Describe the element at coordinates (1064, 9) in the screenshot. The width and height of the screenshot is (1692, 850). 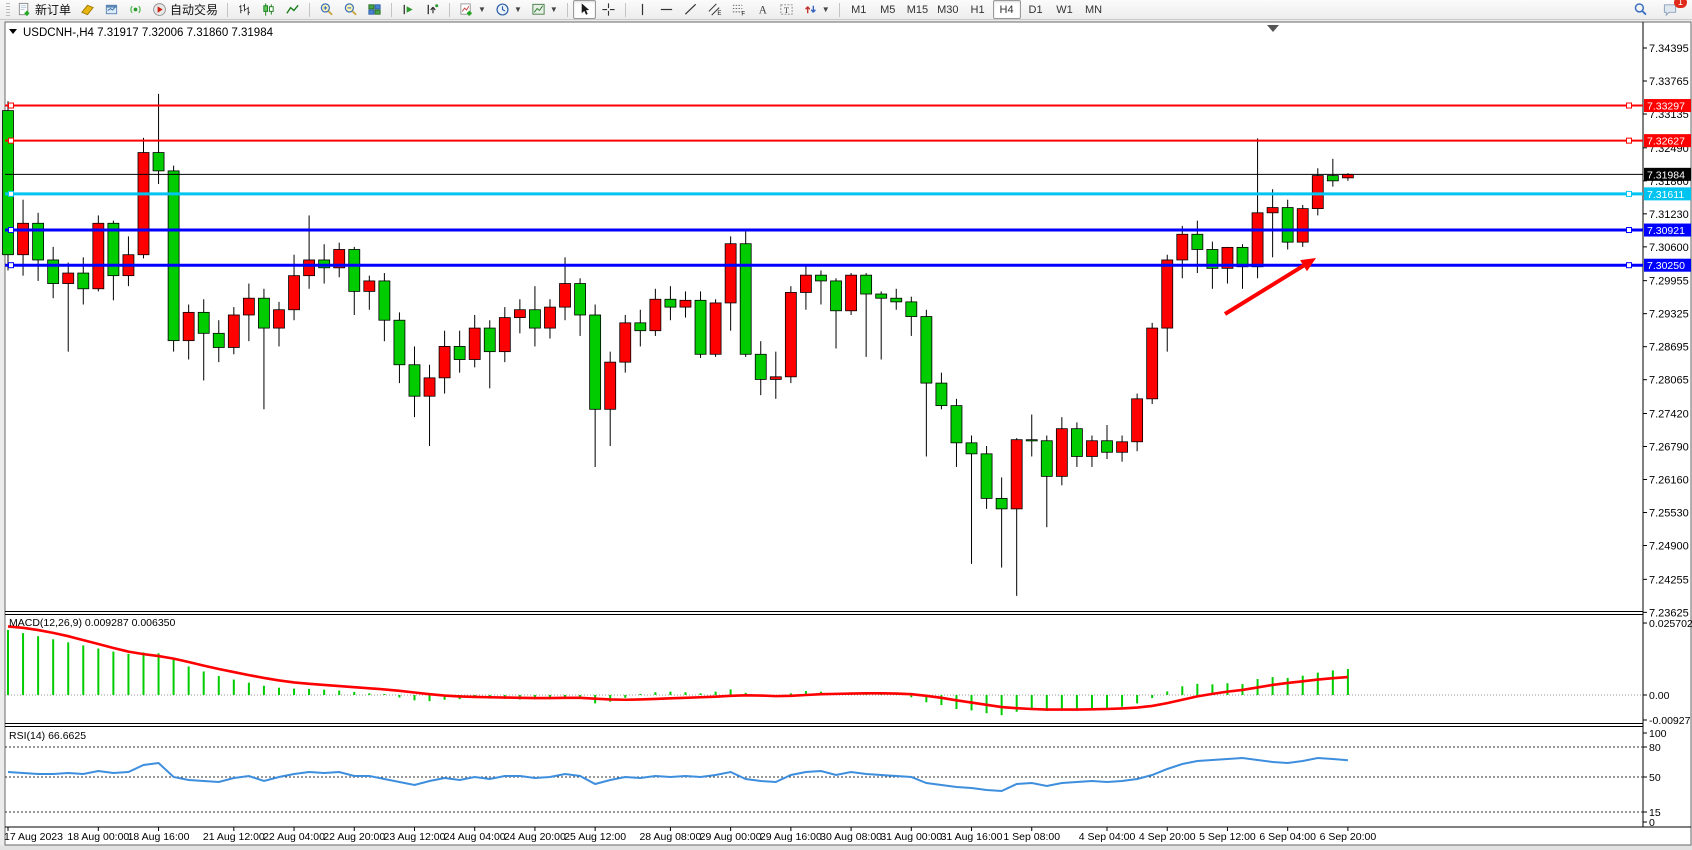
I see `timeframe-w1: W1` at that location.